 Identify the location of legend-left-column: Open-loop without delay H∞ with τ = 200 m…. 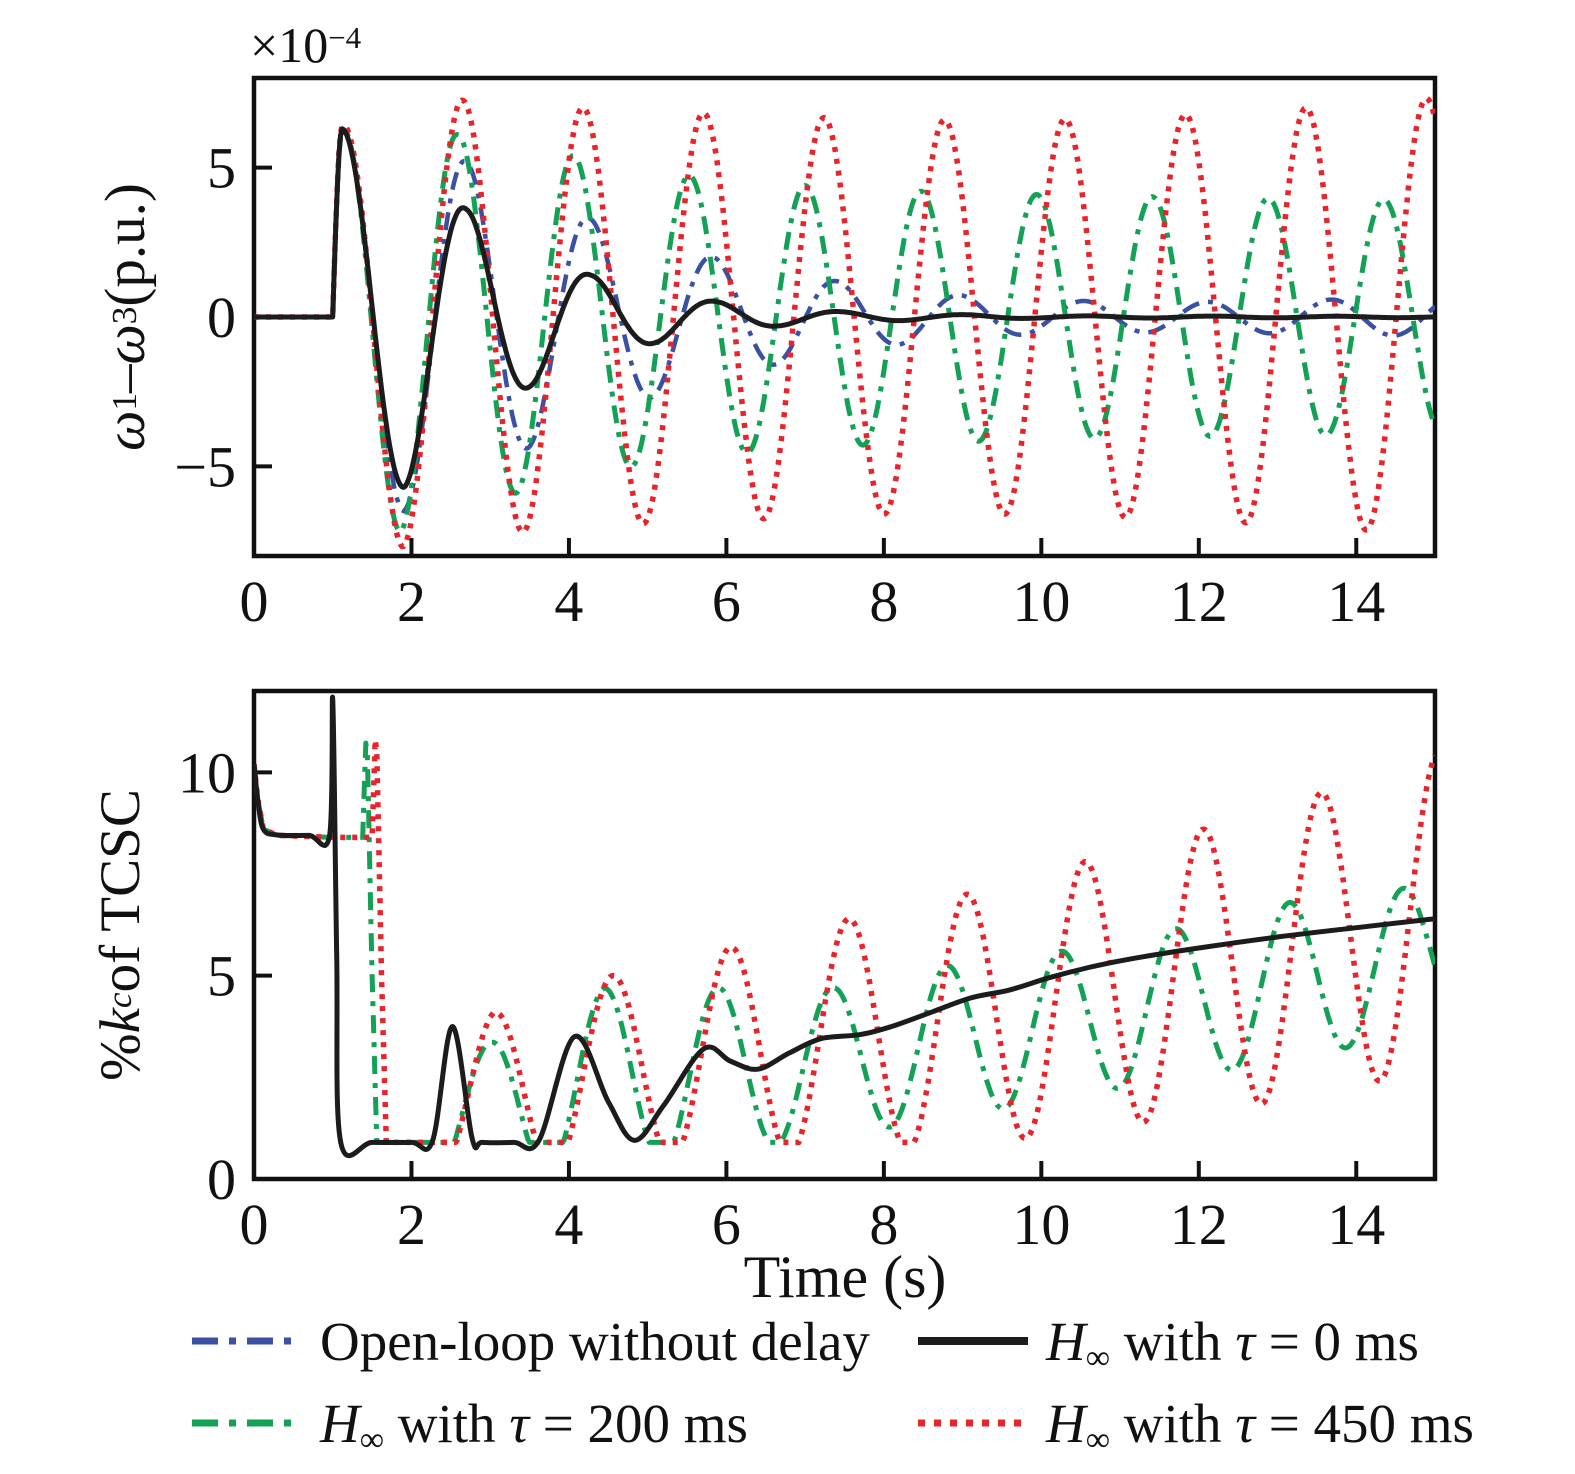
(530, 1384).